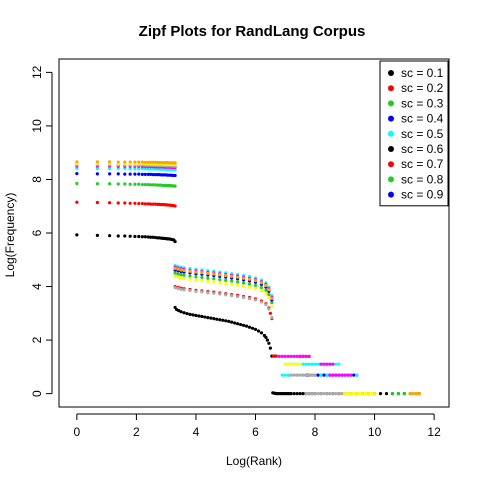  What do you see at coordinates (254, 461) in the screenshot?
I see `x-axis-title: Log(Rank)` at bounding box center [254, 461].